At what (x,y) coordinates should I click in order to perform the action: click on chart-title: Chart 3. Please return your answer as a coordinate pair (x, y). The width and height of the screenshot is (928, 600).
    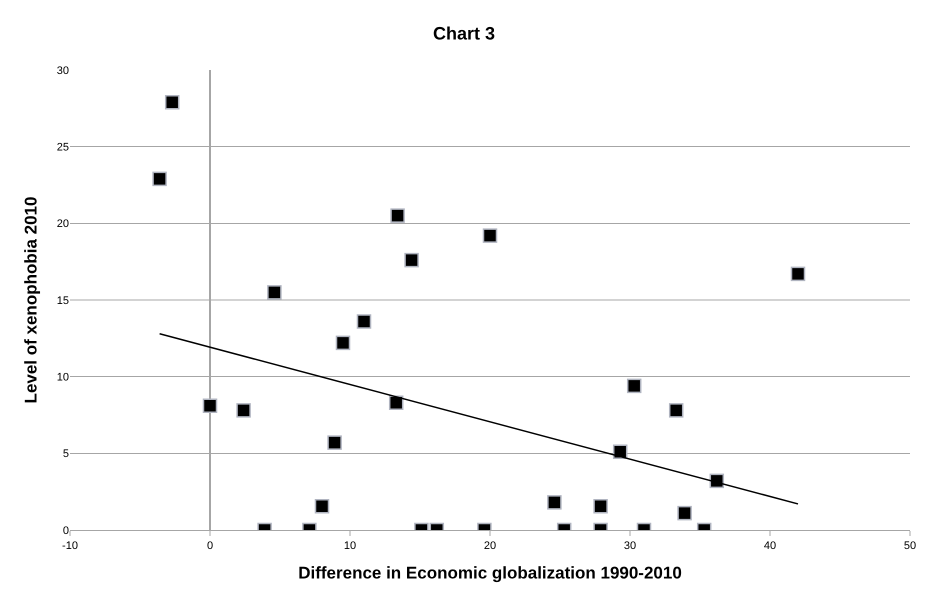
    Looking at the image, I should click on (464, 34).